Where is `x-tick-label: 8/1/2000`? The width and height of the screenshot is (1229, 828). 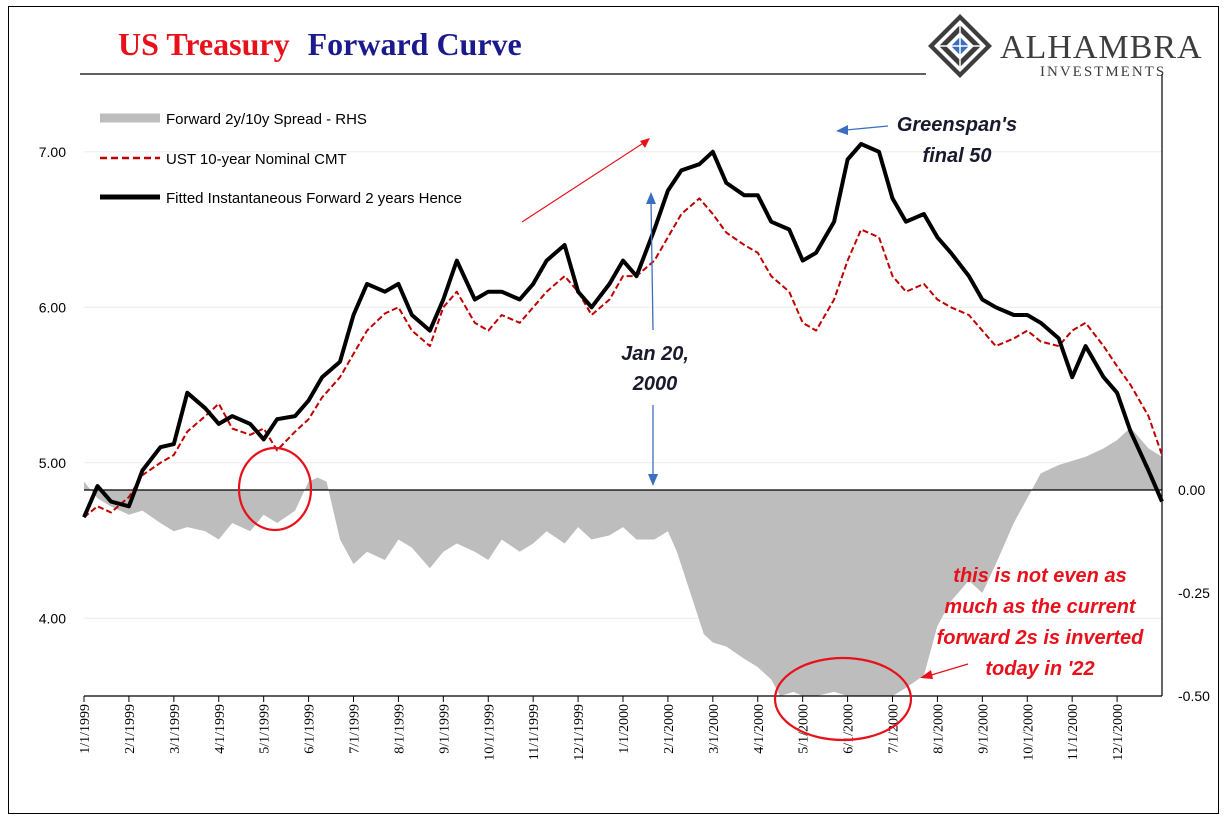 x-tick-label: 8/1/2000 is located at coordinates (938, 729).